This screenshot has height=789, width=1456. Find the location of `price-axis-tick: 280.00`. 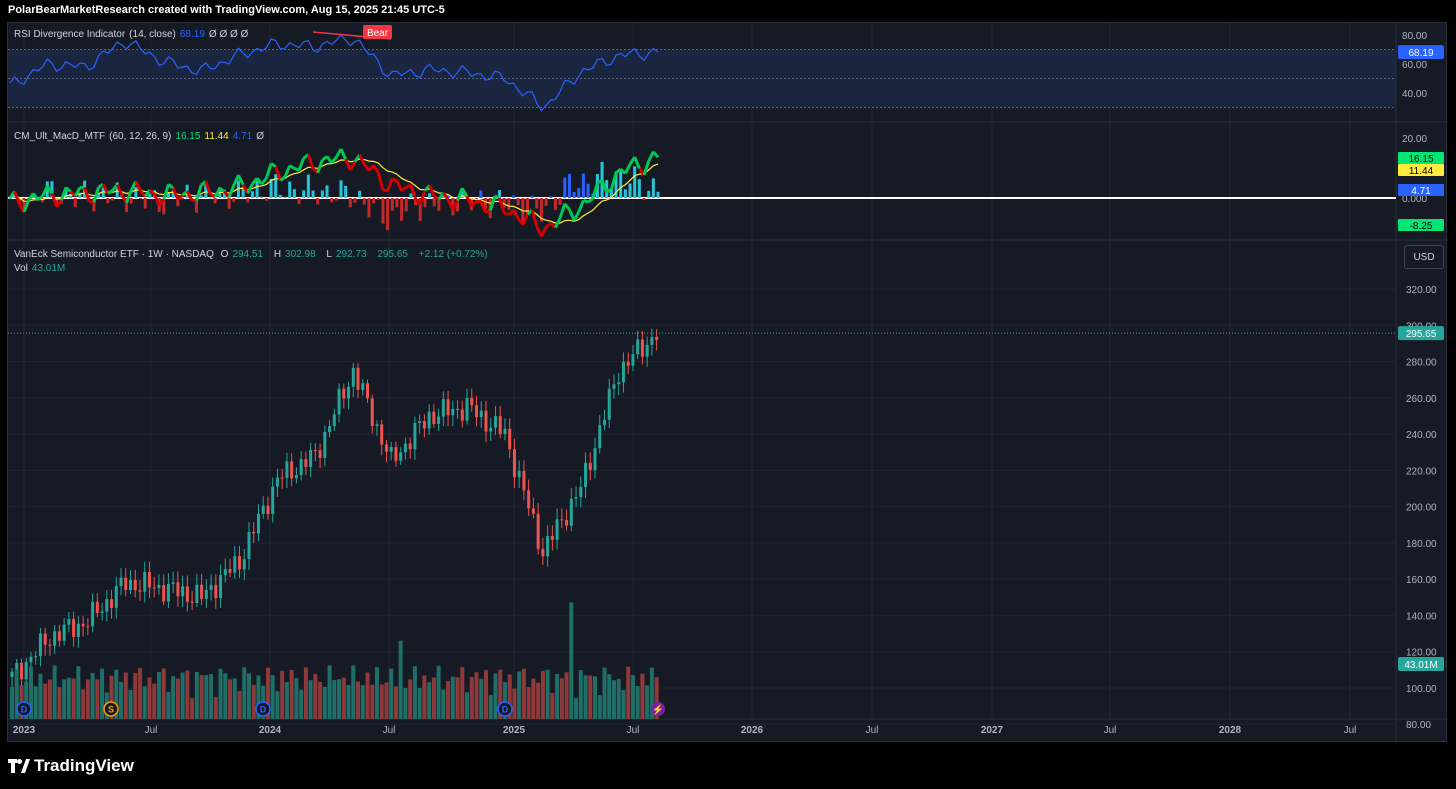

price-axis-tick: 280.00 is located at coordinates (1421, 363).